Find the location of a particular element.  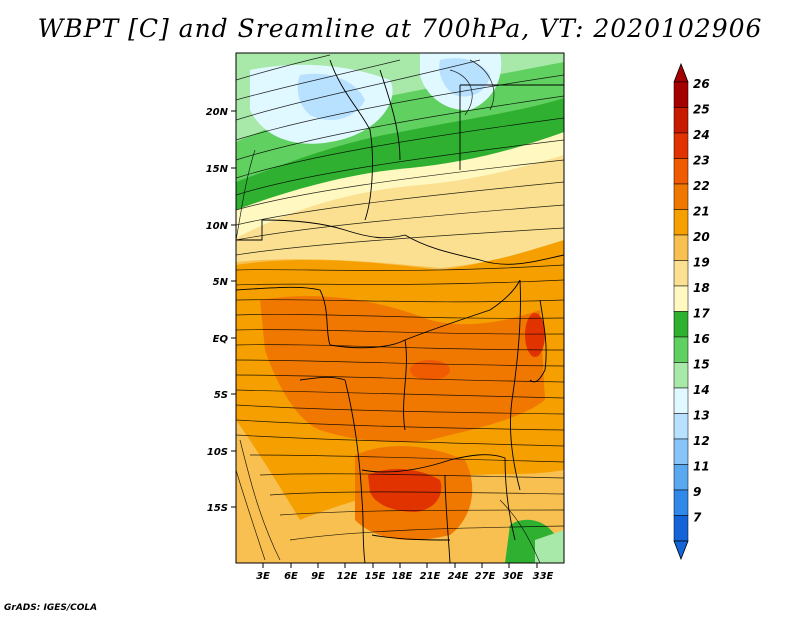

x-axis-ticks is located at coordinates (400, 565).